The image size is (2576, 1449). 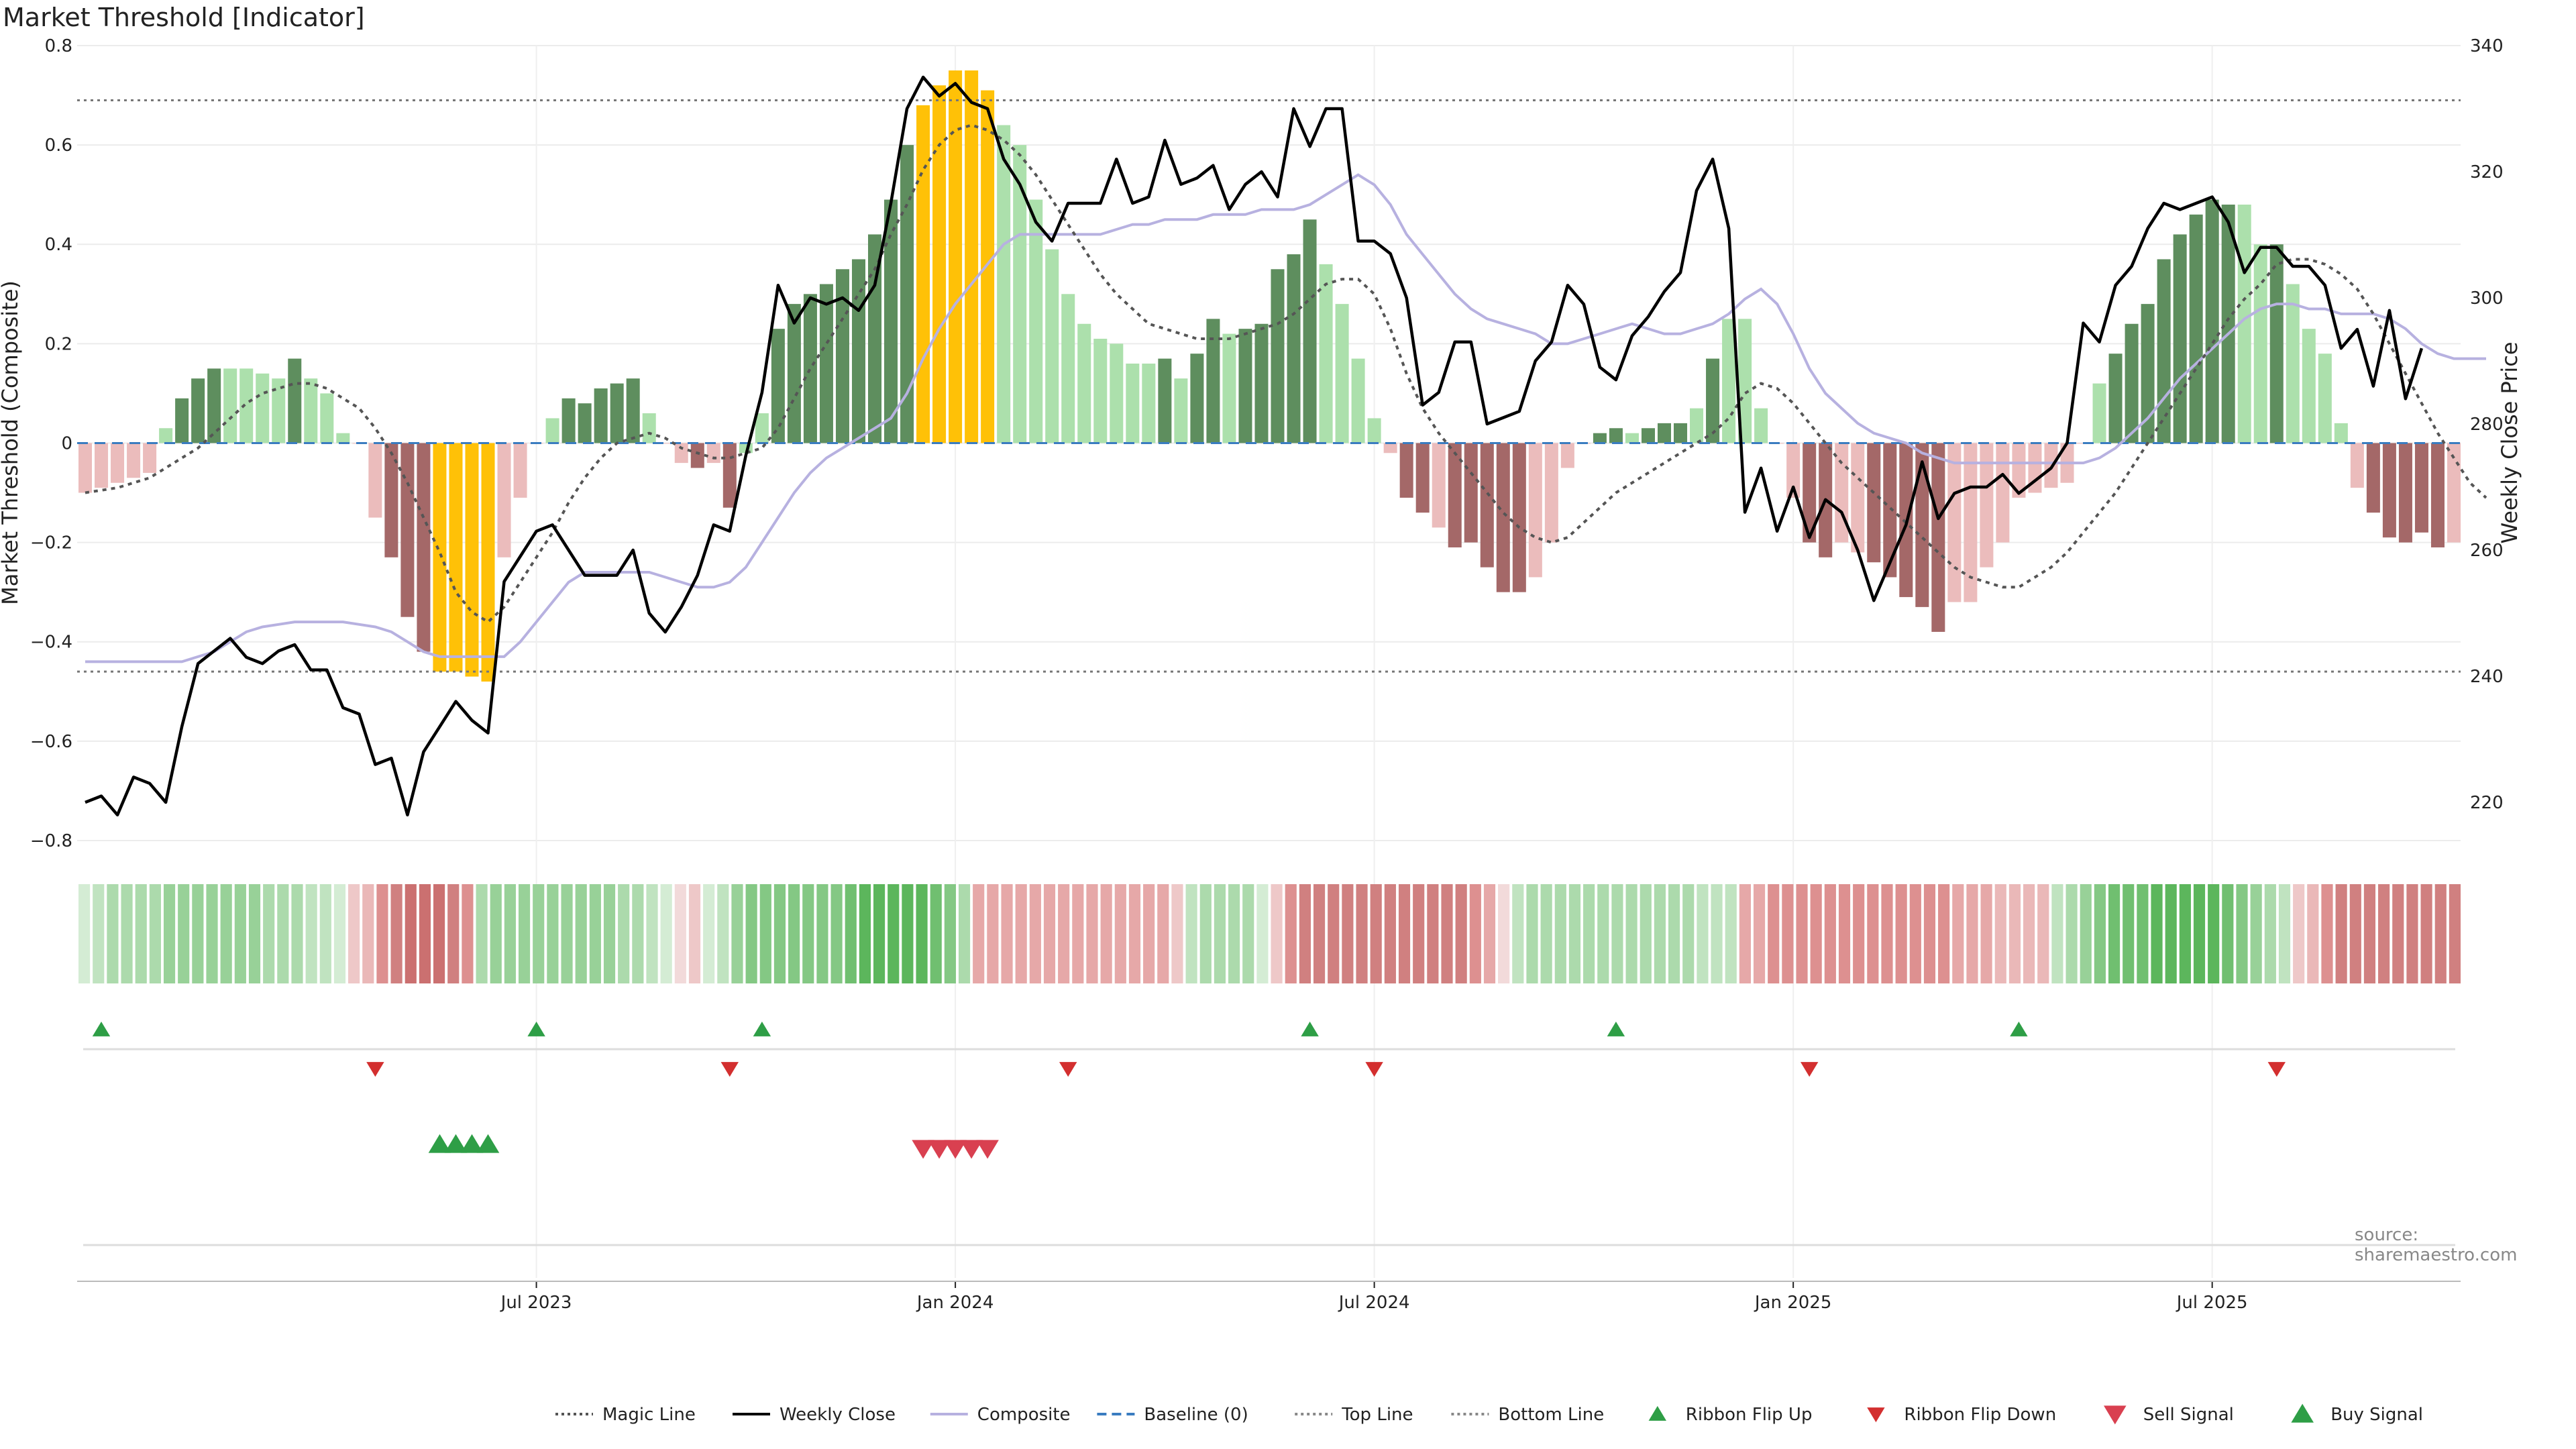 What do you see at coordinates (1793, 1303) in the screenshot?
I see `x-tick-label: Jan 2025` at bounding box center [1793, 1303].